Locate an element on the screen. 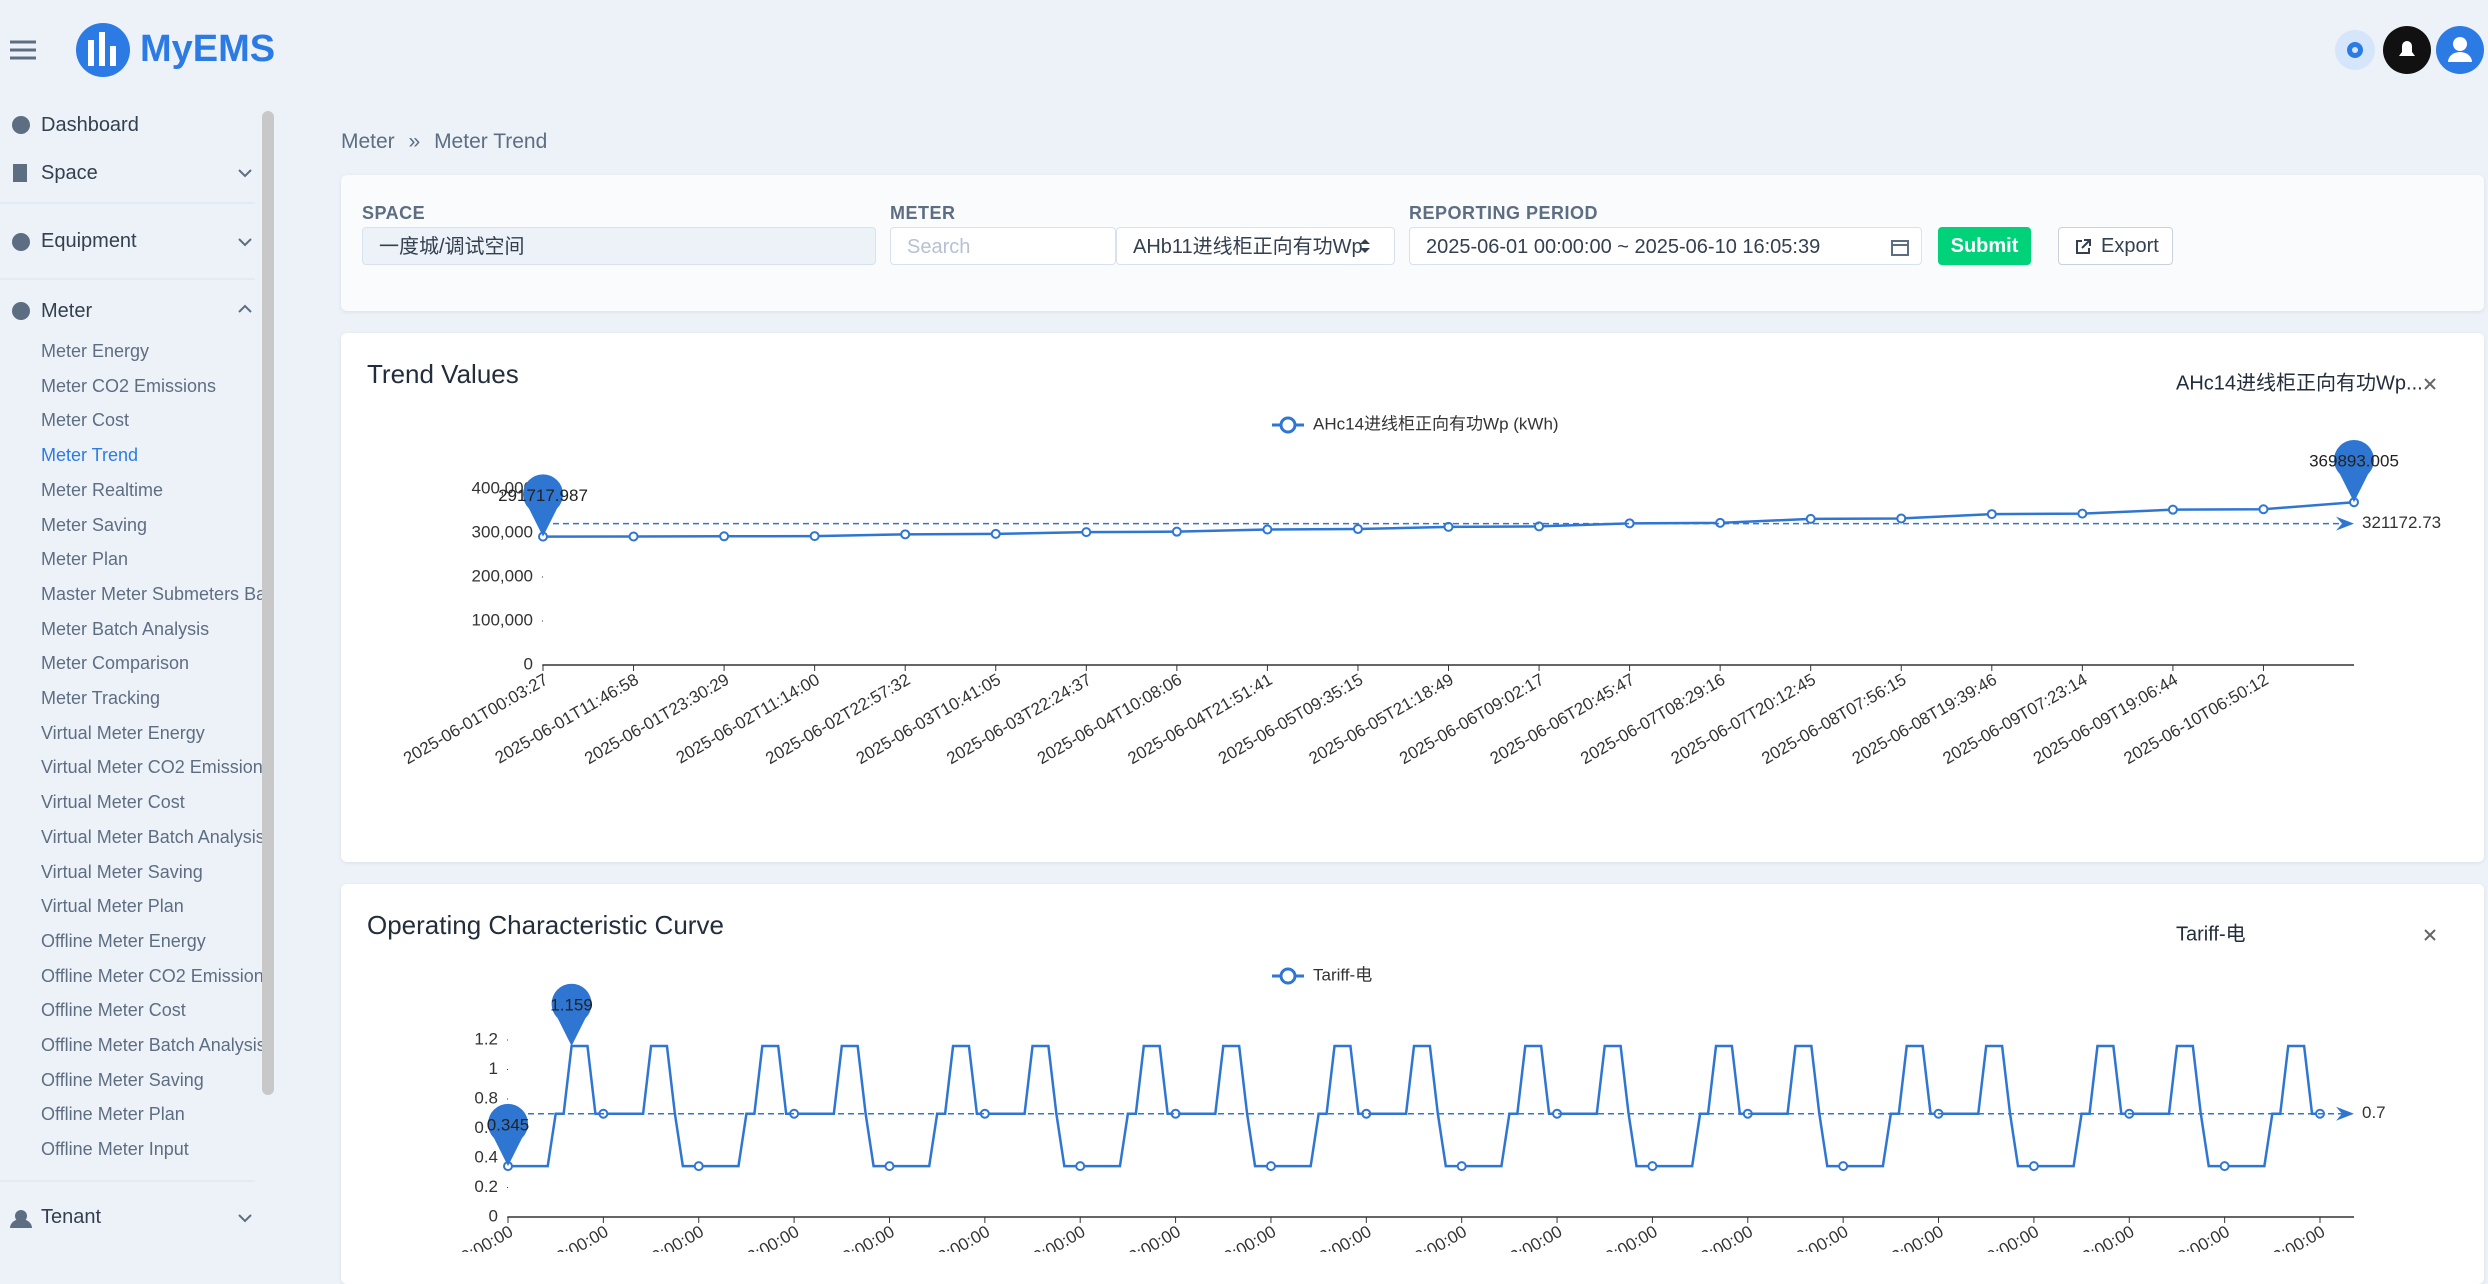 This screenshot has width=2488, height=1284. mark-point-label: 0.345 is located at coordinates (508, 1125).